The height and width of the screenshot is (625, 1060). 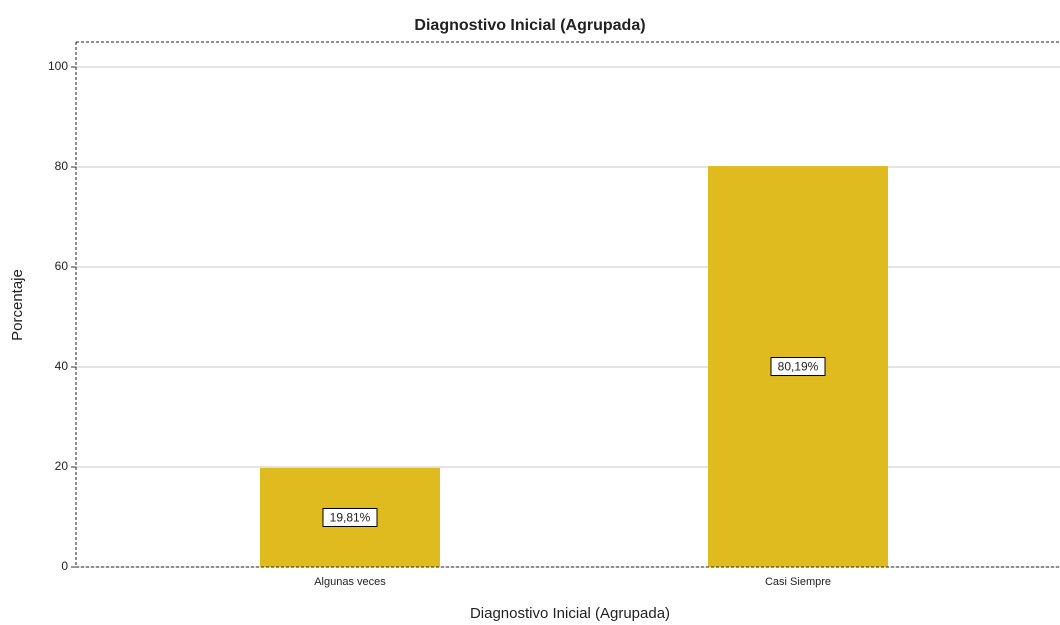 I want to click on value-label: 19,81%, so click(x=350, y=518).